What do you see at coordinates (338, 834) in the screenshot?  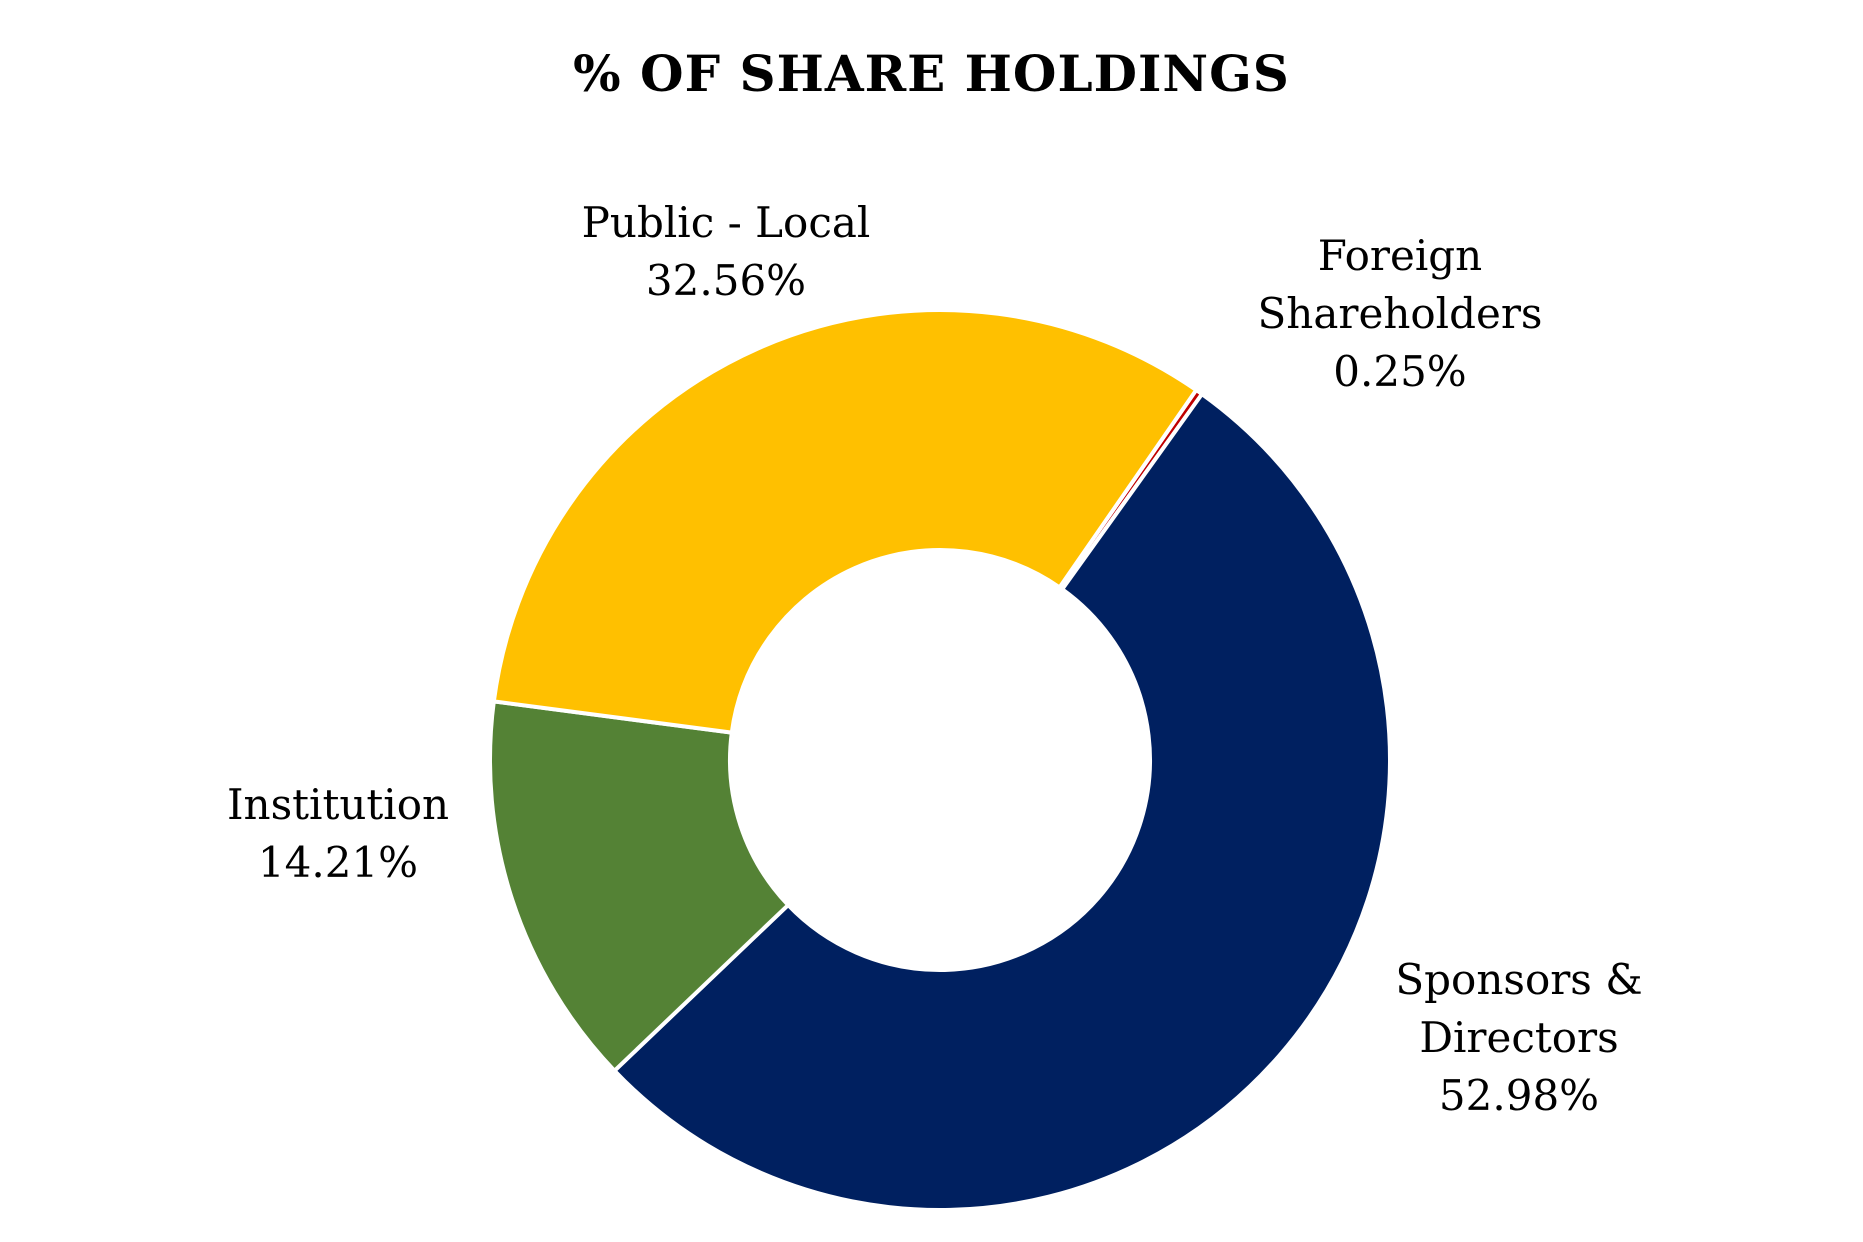 I see `slice-label: Institution 14.21%` at bounding box center [338, 834].